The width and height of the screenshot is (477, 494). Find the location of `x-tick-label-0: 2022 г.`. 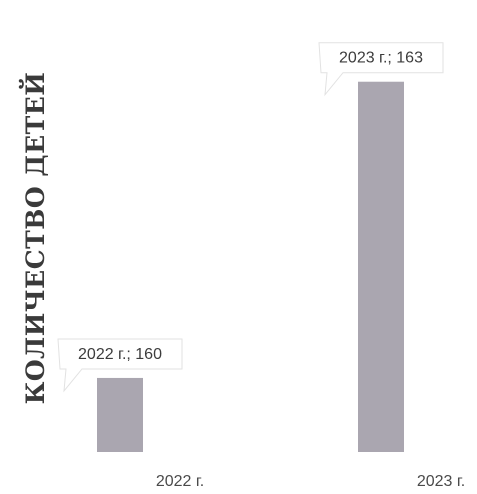

x-tick-label-0: 2022 г. is located at coordinates (180, 481).